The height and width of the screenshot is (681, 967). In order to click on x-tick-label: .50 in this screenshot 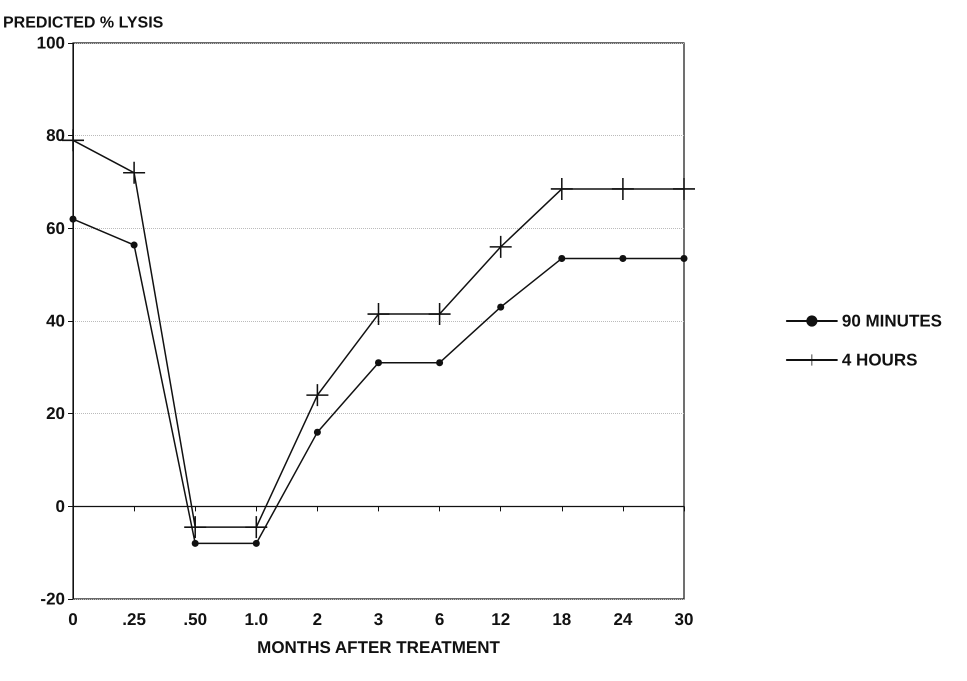, I will do `click(195, 619)`.